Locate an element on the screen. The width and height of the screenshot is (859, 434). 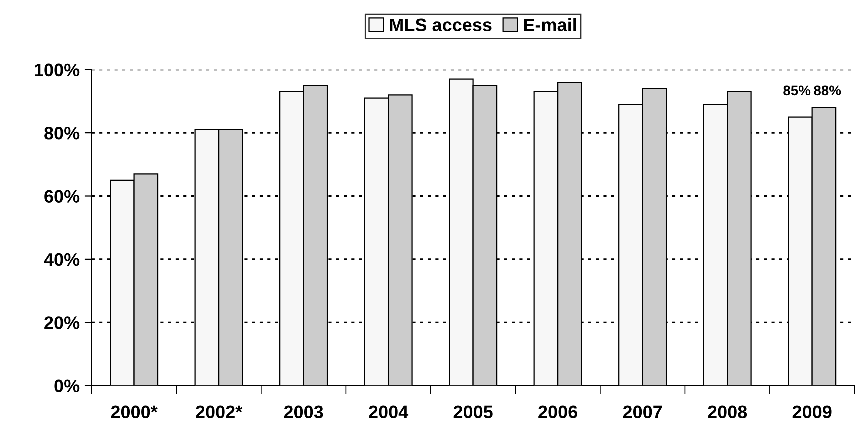
y-tick-label: 100% is located at coordinates (57, 70).